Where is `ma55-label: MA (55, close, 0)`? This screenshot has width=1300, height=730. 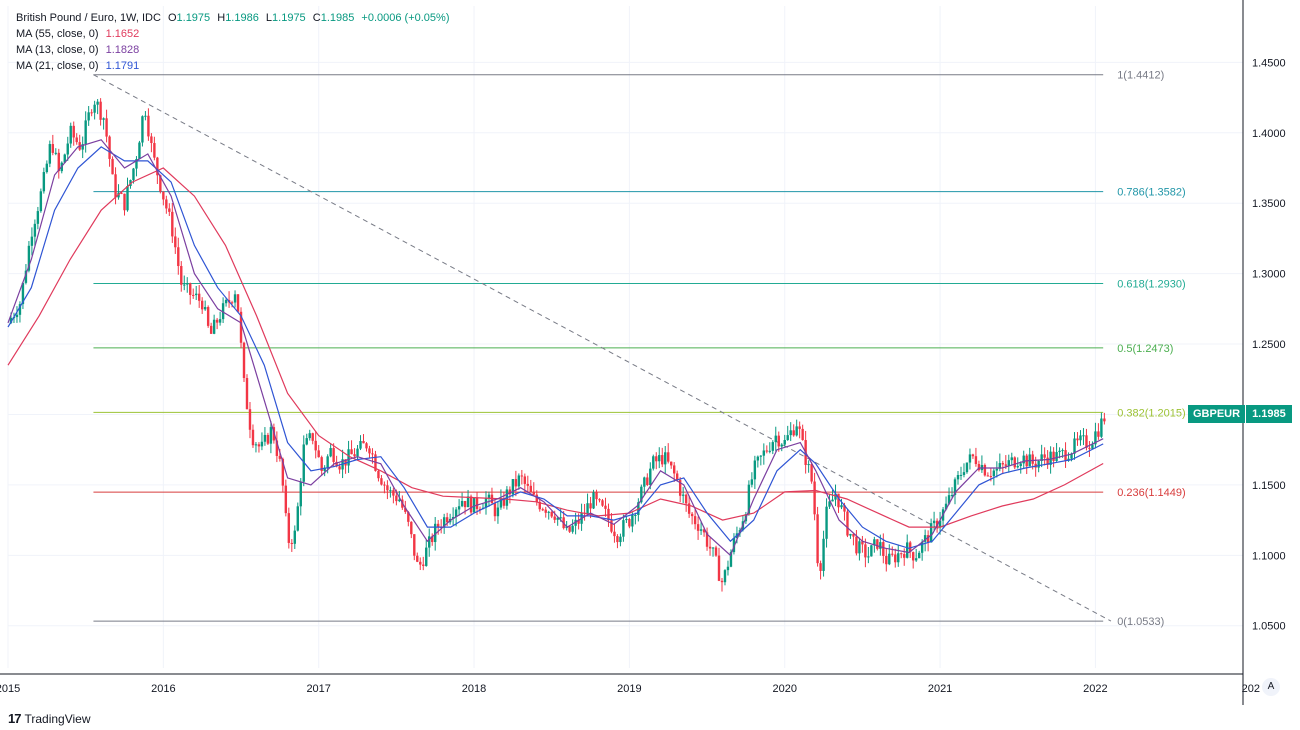 ma55-label: MA (55, close, 0) is located at coordinates (57, 34).